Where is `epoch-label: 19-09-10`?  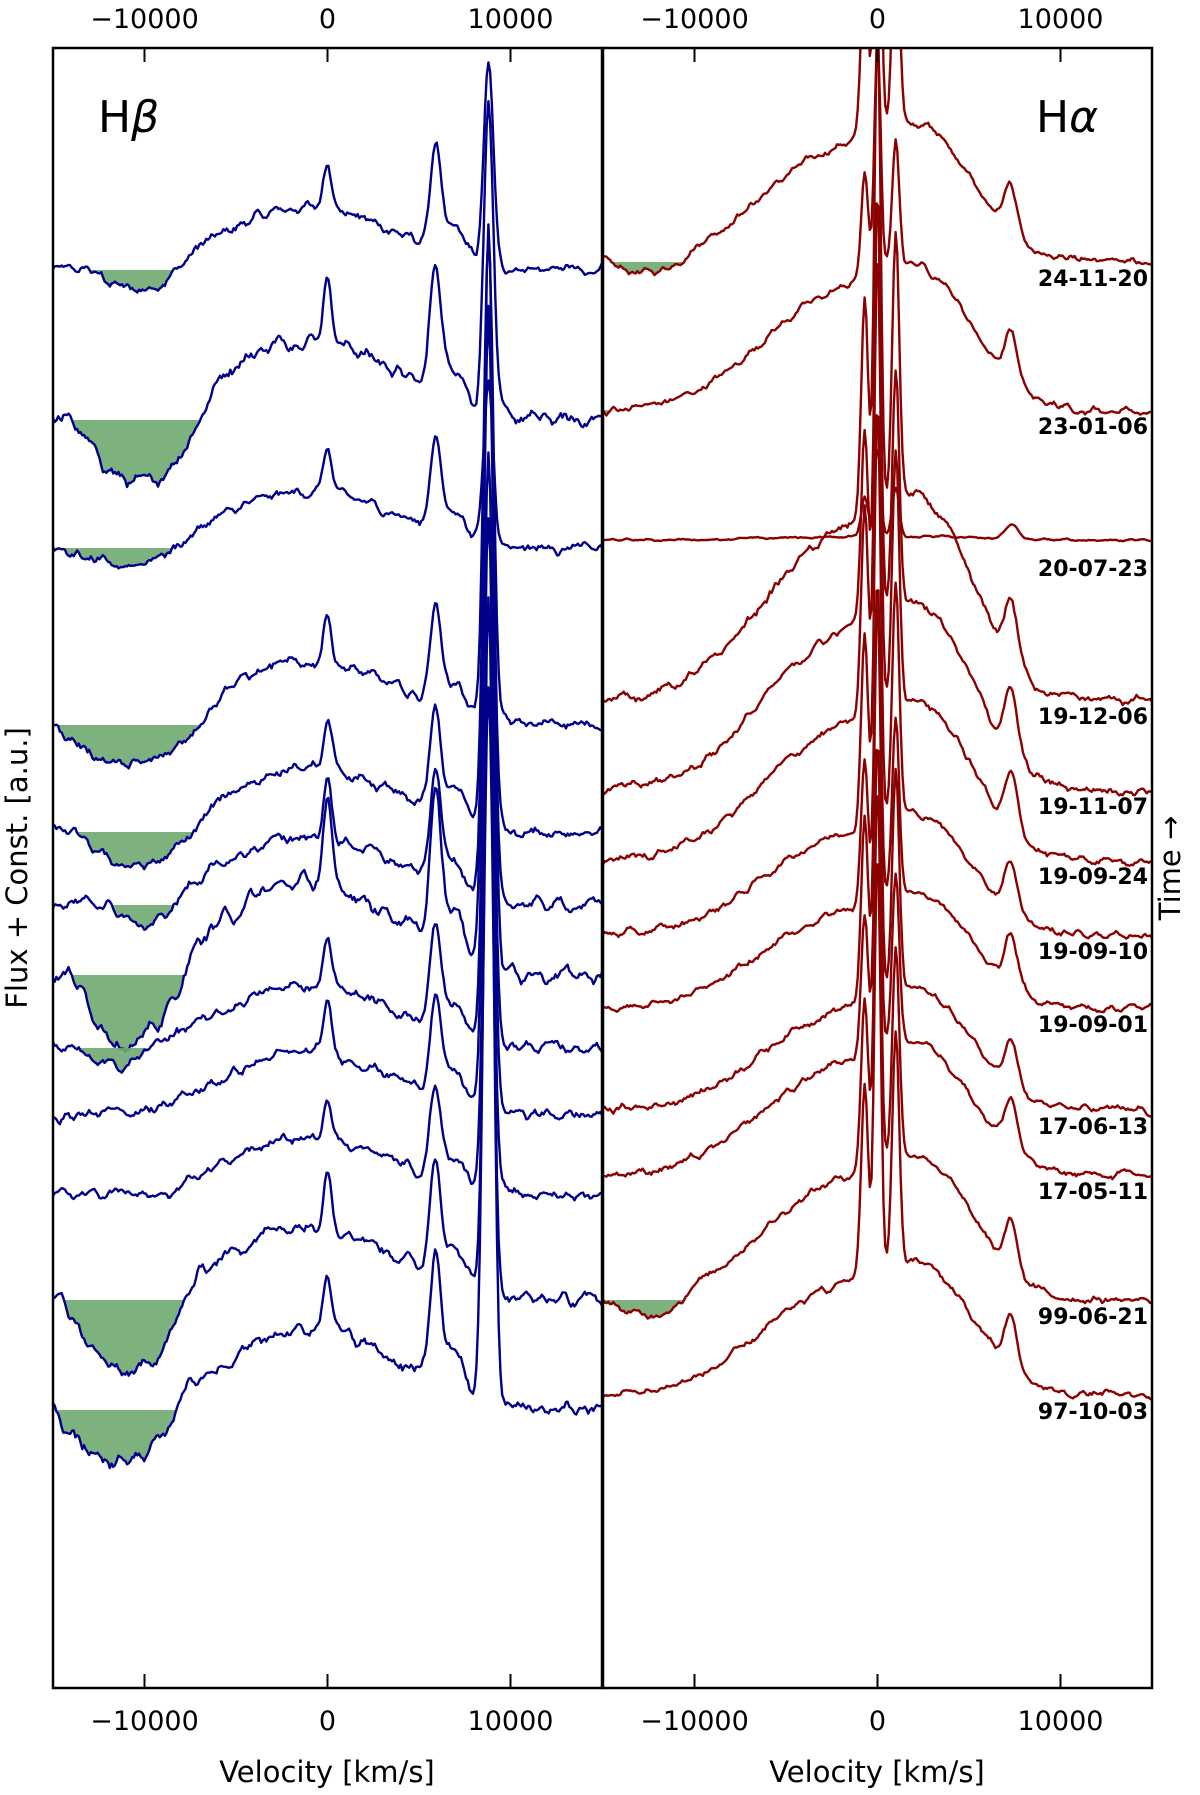
epoch-label: 19-09-10 is located at coordinates (1093, 952).